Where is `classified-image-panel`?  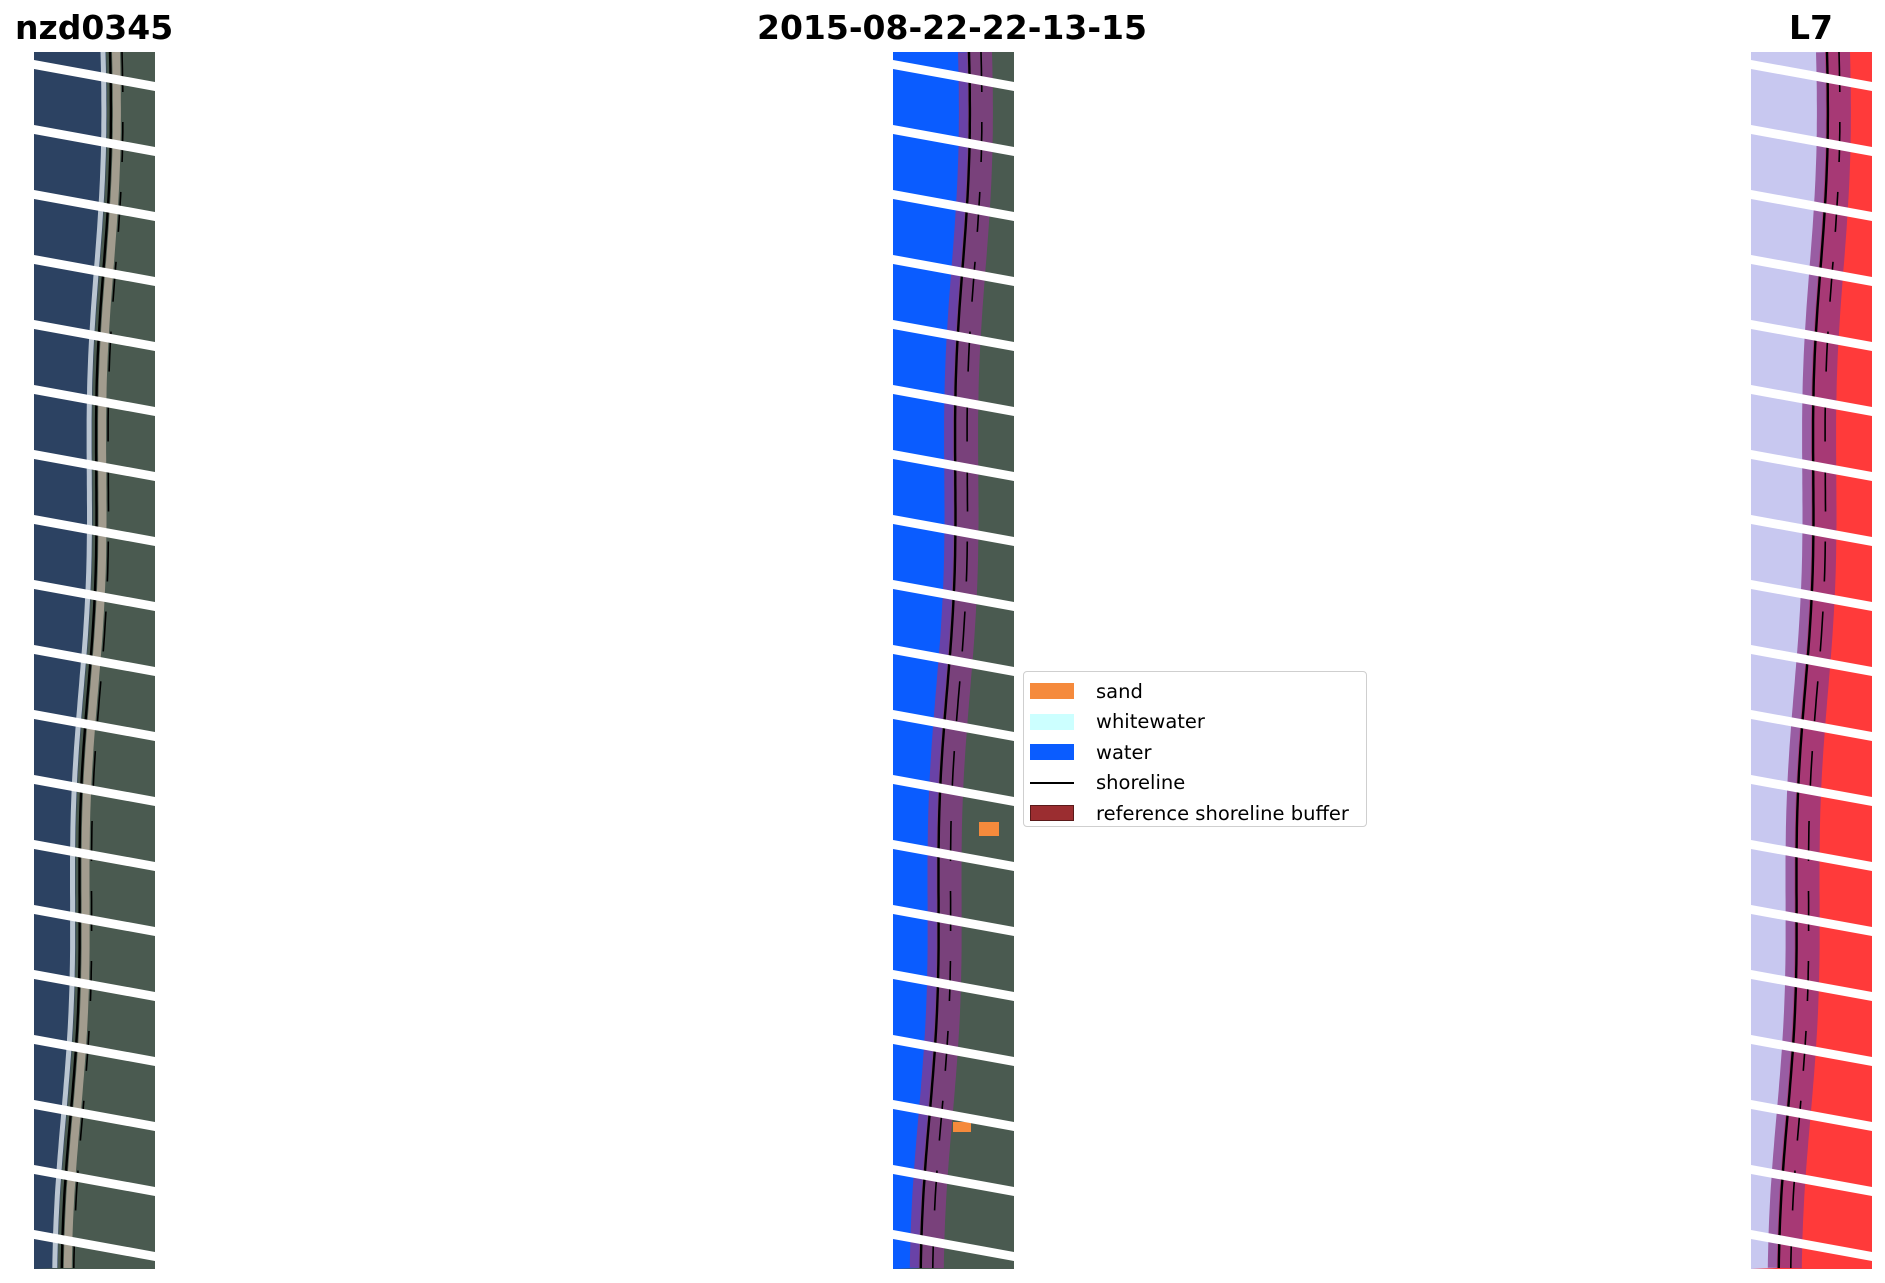 classified-image-panel is located at coordinates (953, 660).